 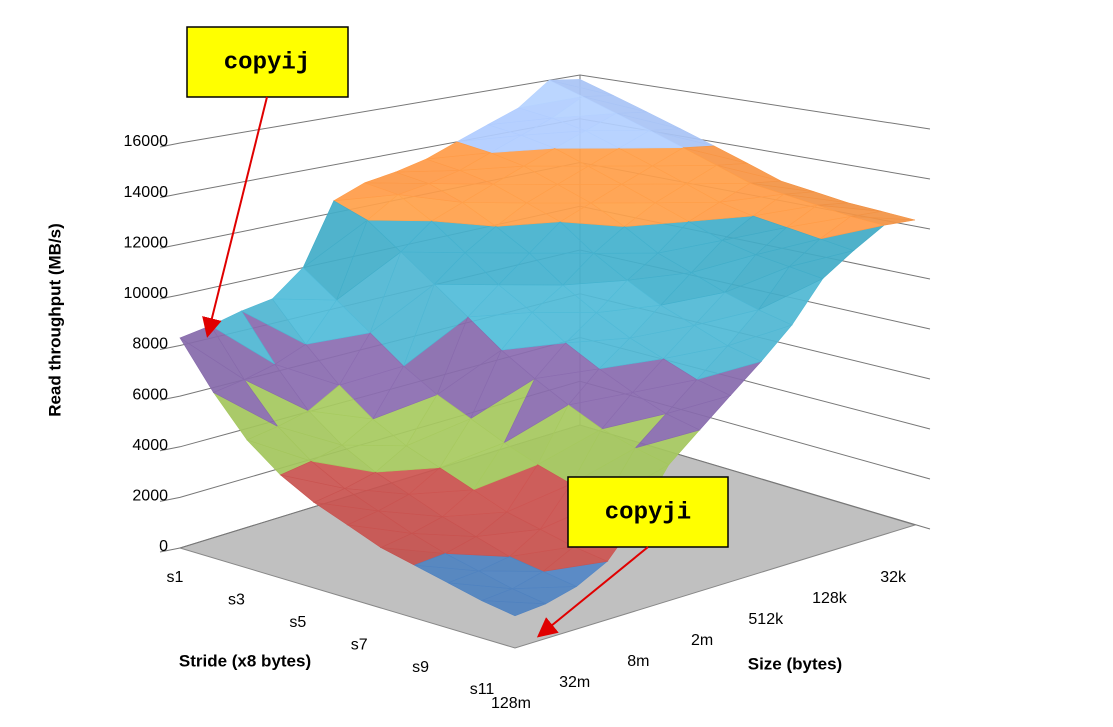 What do you see at coordinates (297, 622) in the screenshot?
I see `x-tick-label: s5` at bounding box center [297, 622].